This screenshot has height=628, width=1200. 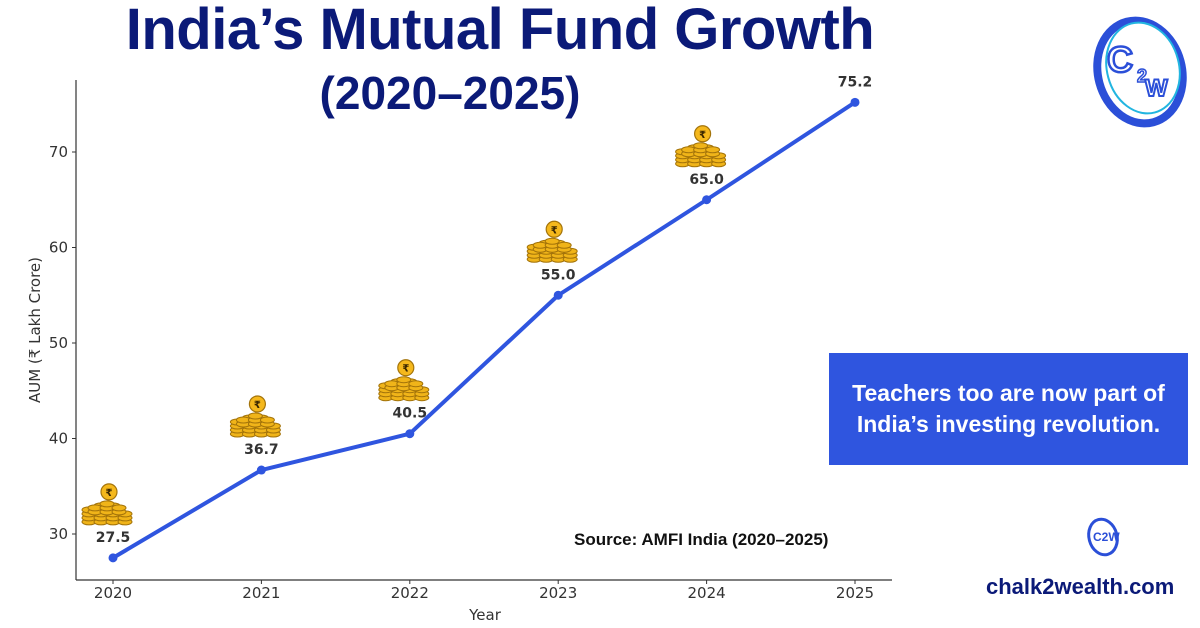 What do you see at coordinates (58, 343) in the screenshot?
I see `y-tick-label: 50` at bounding box center [58, 343].